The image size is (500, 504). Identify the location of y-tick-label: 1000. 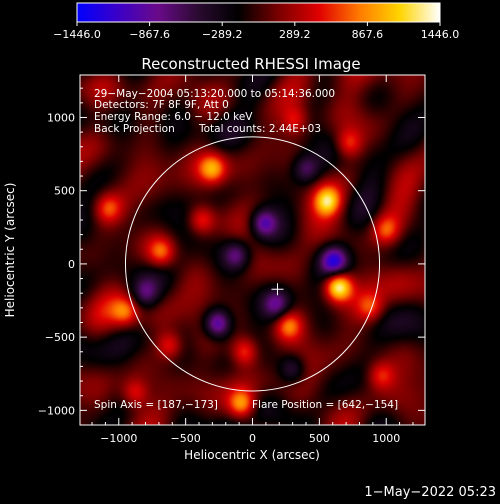
(61, 117).